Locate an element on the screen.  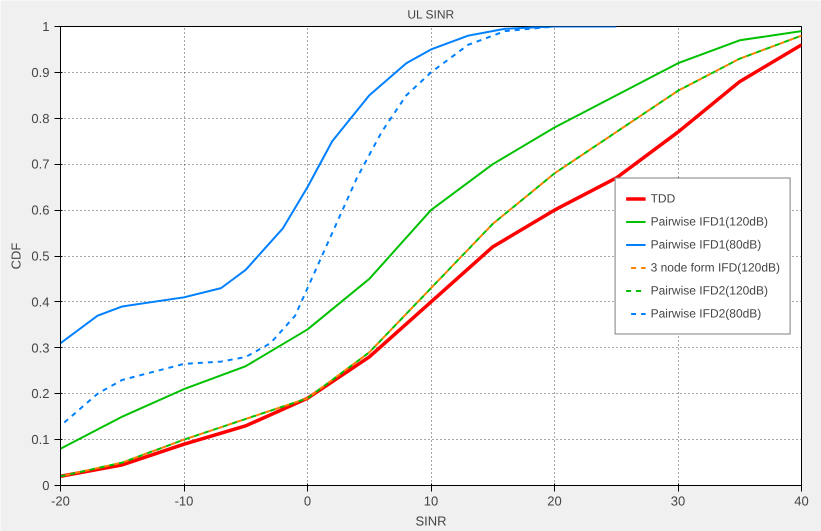
chart-title: UL SINR is located at coordinates (431, 15).